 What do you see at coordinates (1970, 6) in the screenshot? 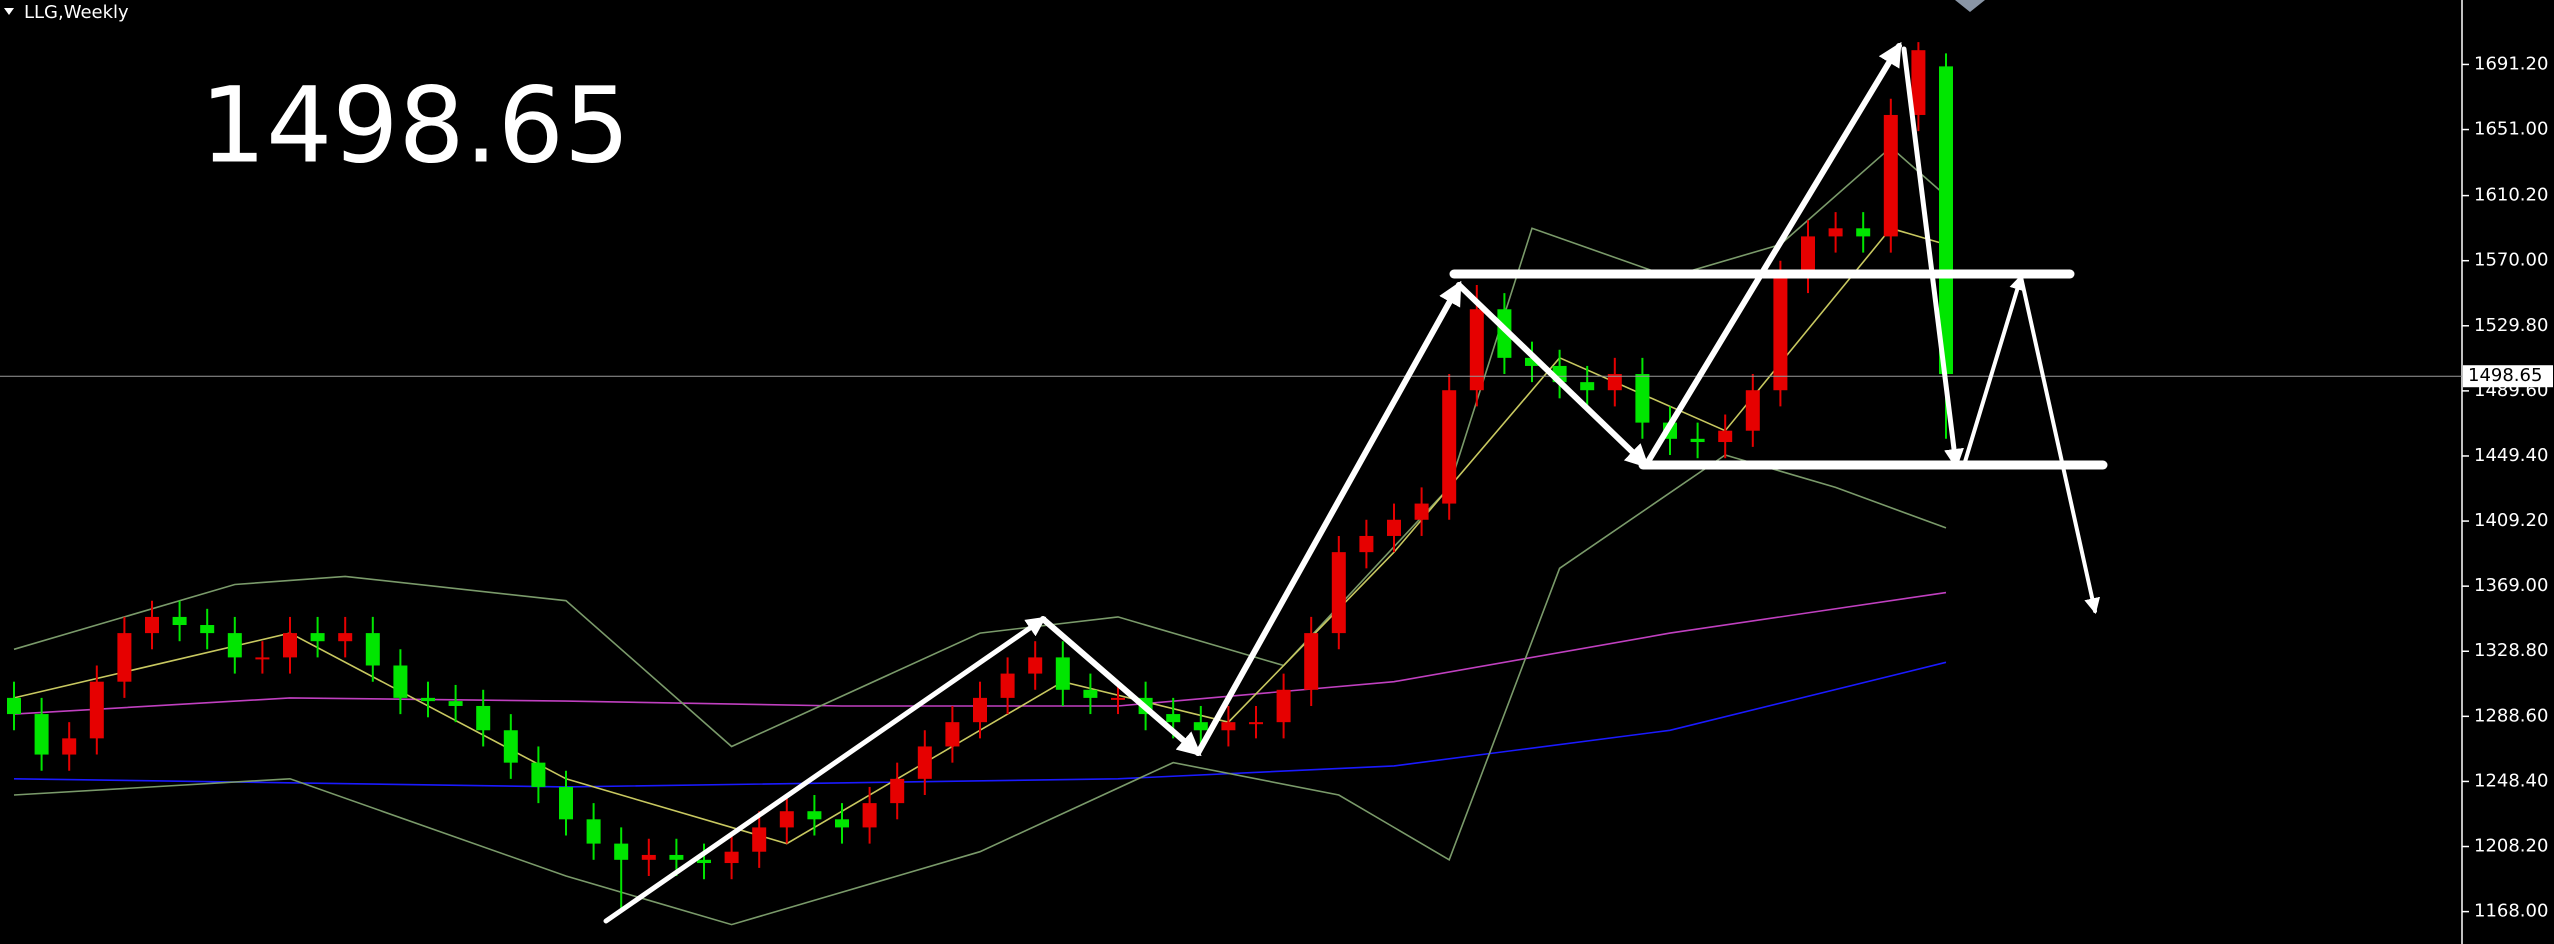
I see `scroll-marker` at bounding box center [1970, 6].